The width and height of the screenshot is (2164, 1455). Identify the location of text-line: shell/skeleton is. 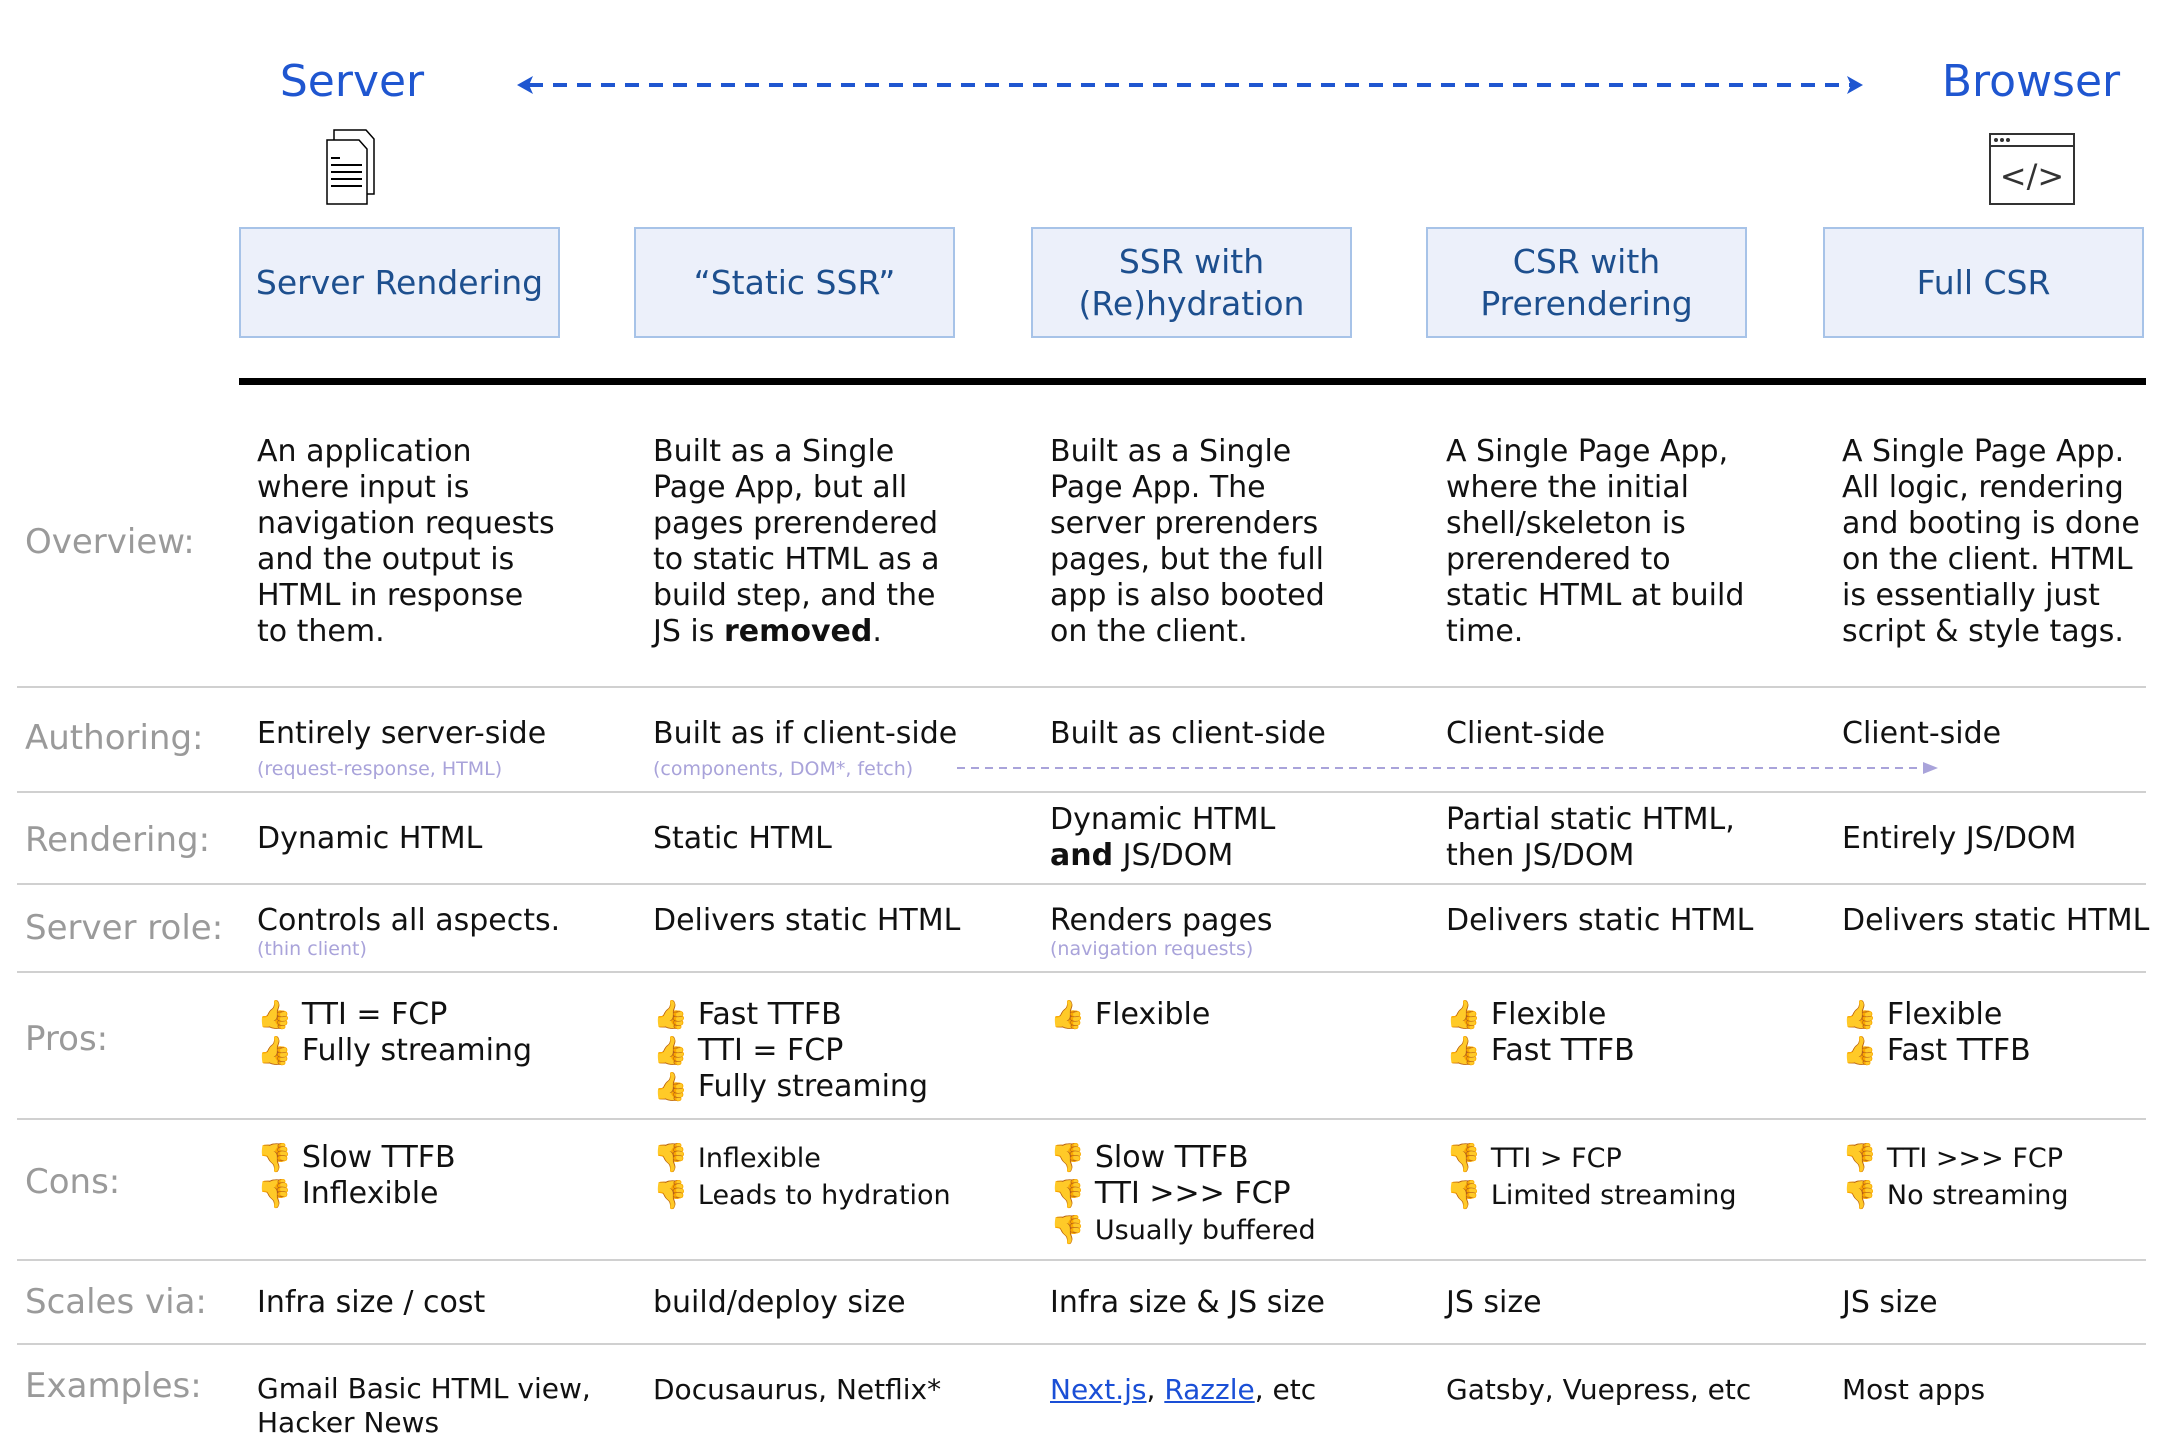
(1566, 523).